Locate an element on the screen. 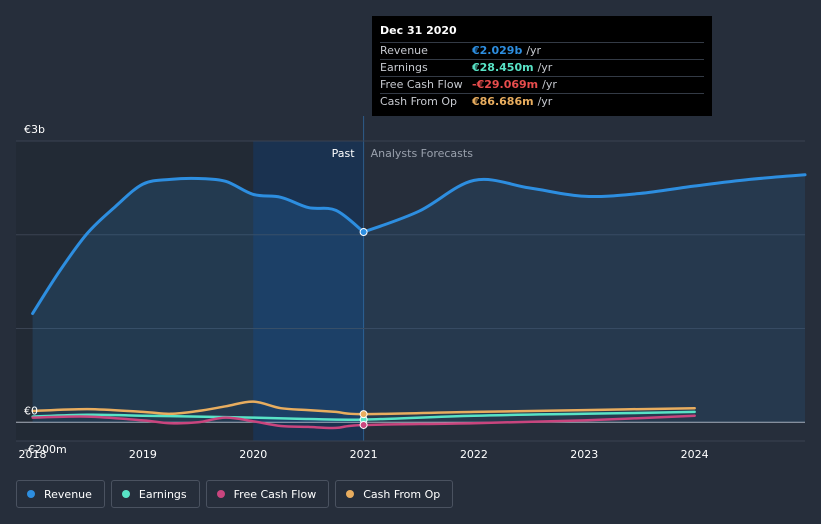 The image size is (821, 524). tooltip-value: €86.686m is located at coordinates (503, 101).